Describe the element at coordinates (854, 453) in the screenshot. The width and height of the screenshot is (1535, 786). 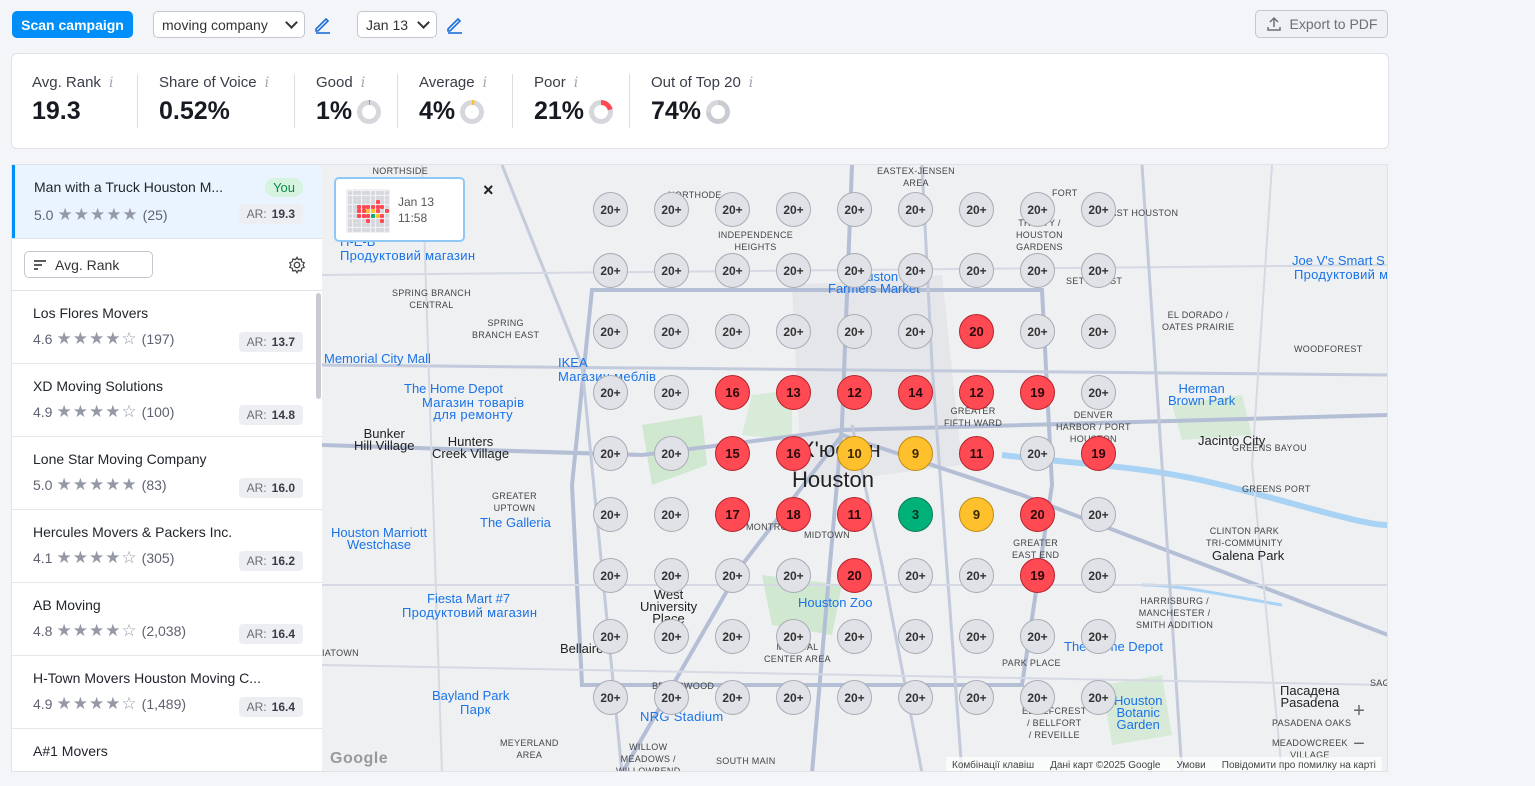
I see `rank-pin: 10` at that location.